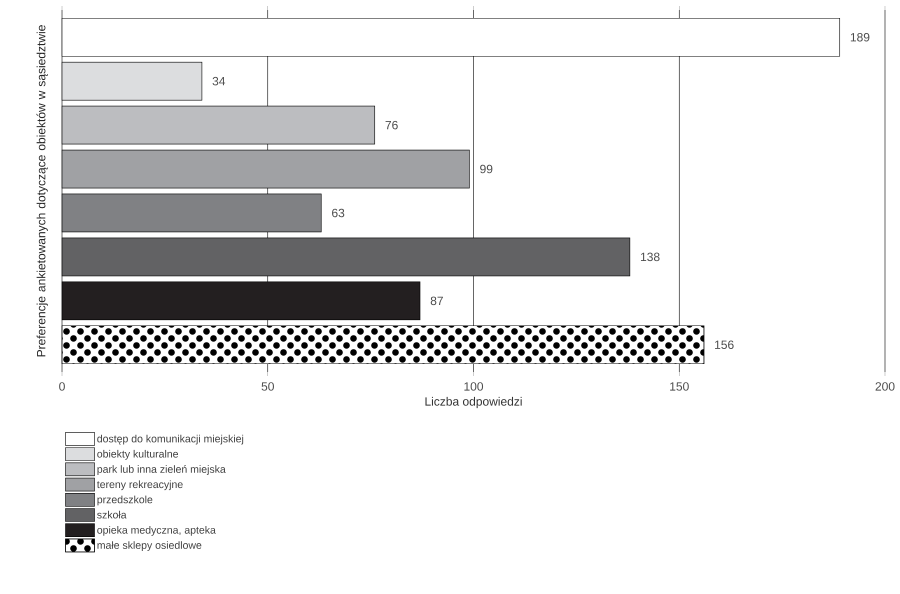  Describe the element at coordinates (338, 213) in the screenshot. I see `data-label: 63` at that location.